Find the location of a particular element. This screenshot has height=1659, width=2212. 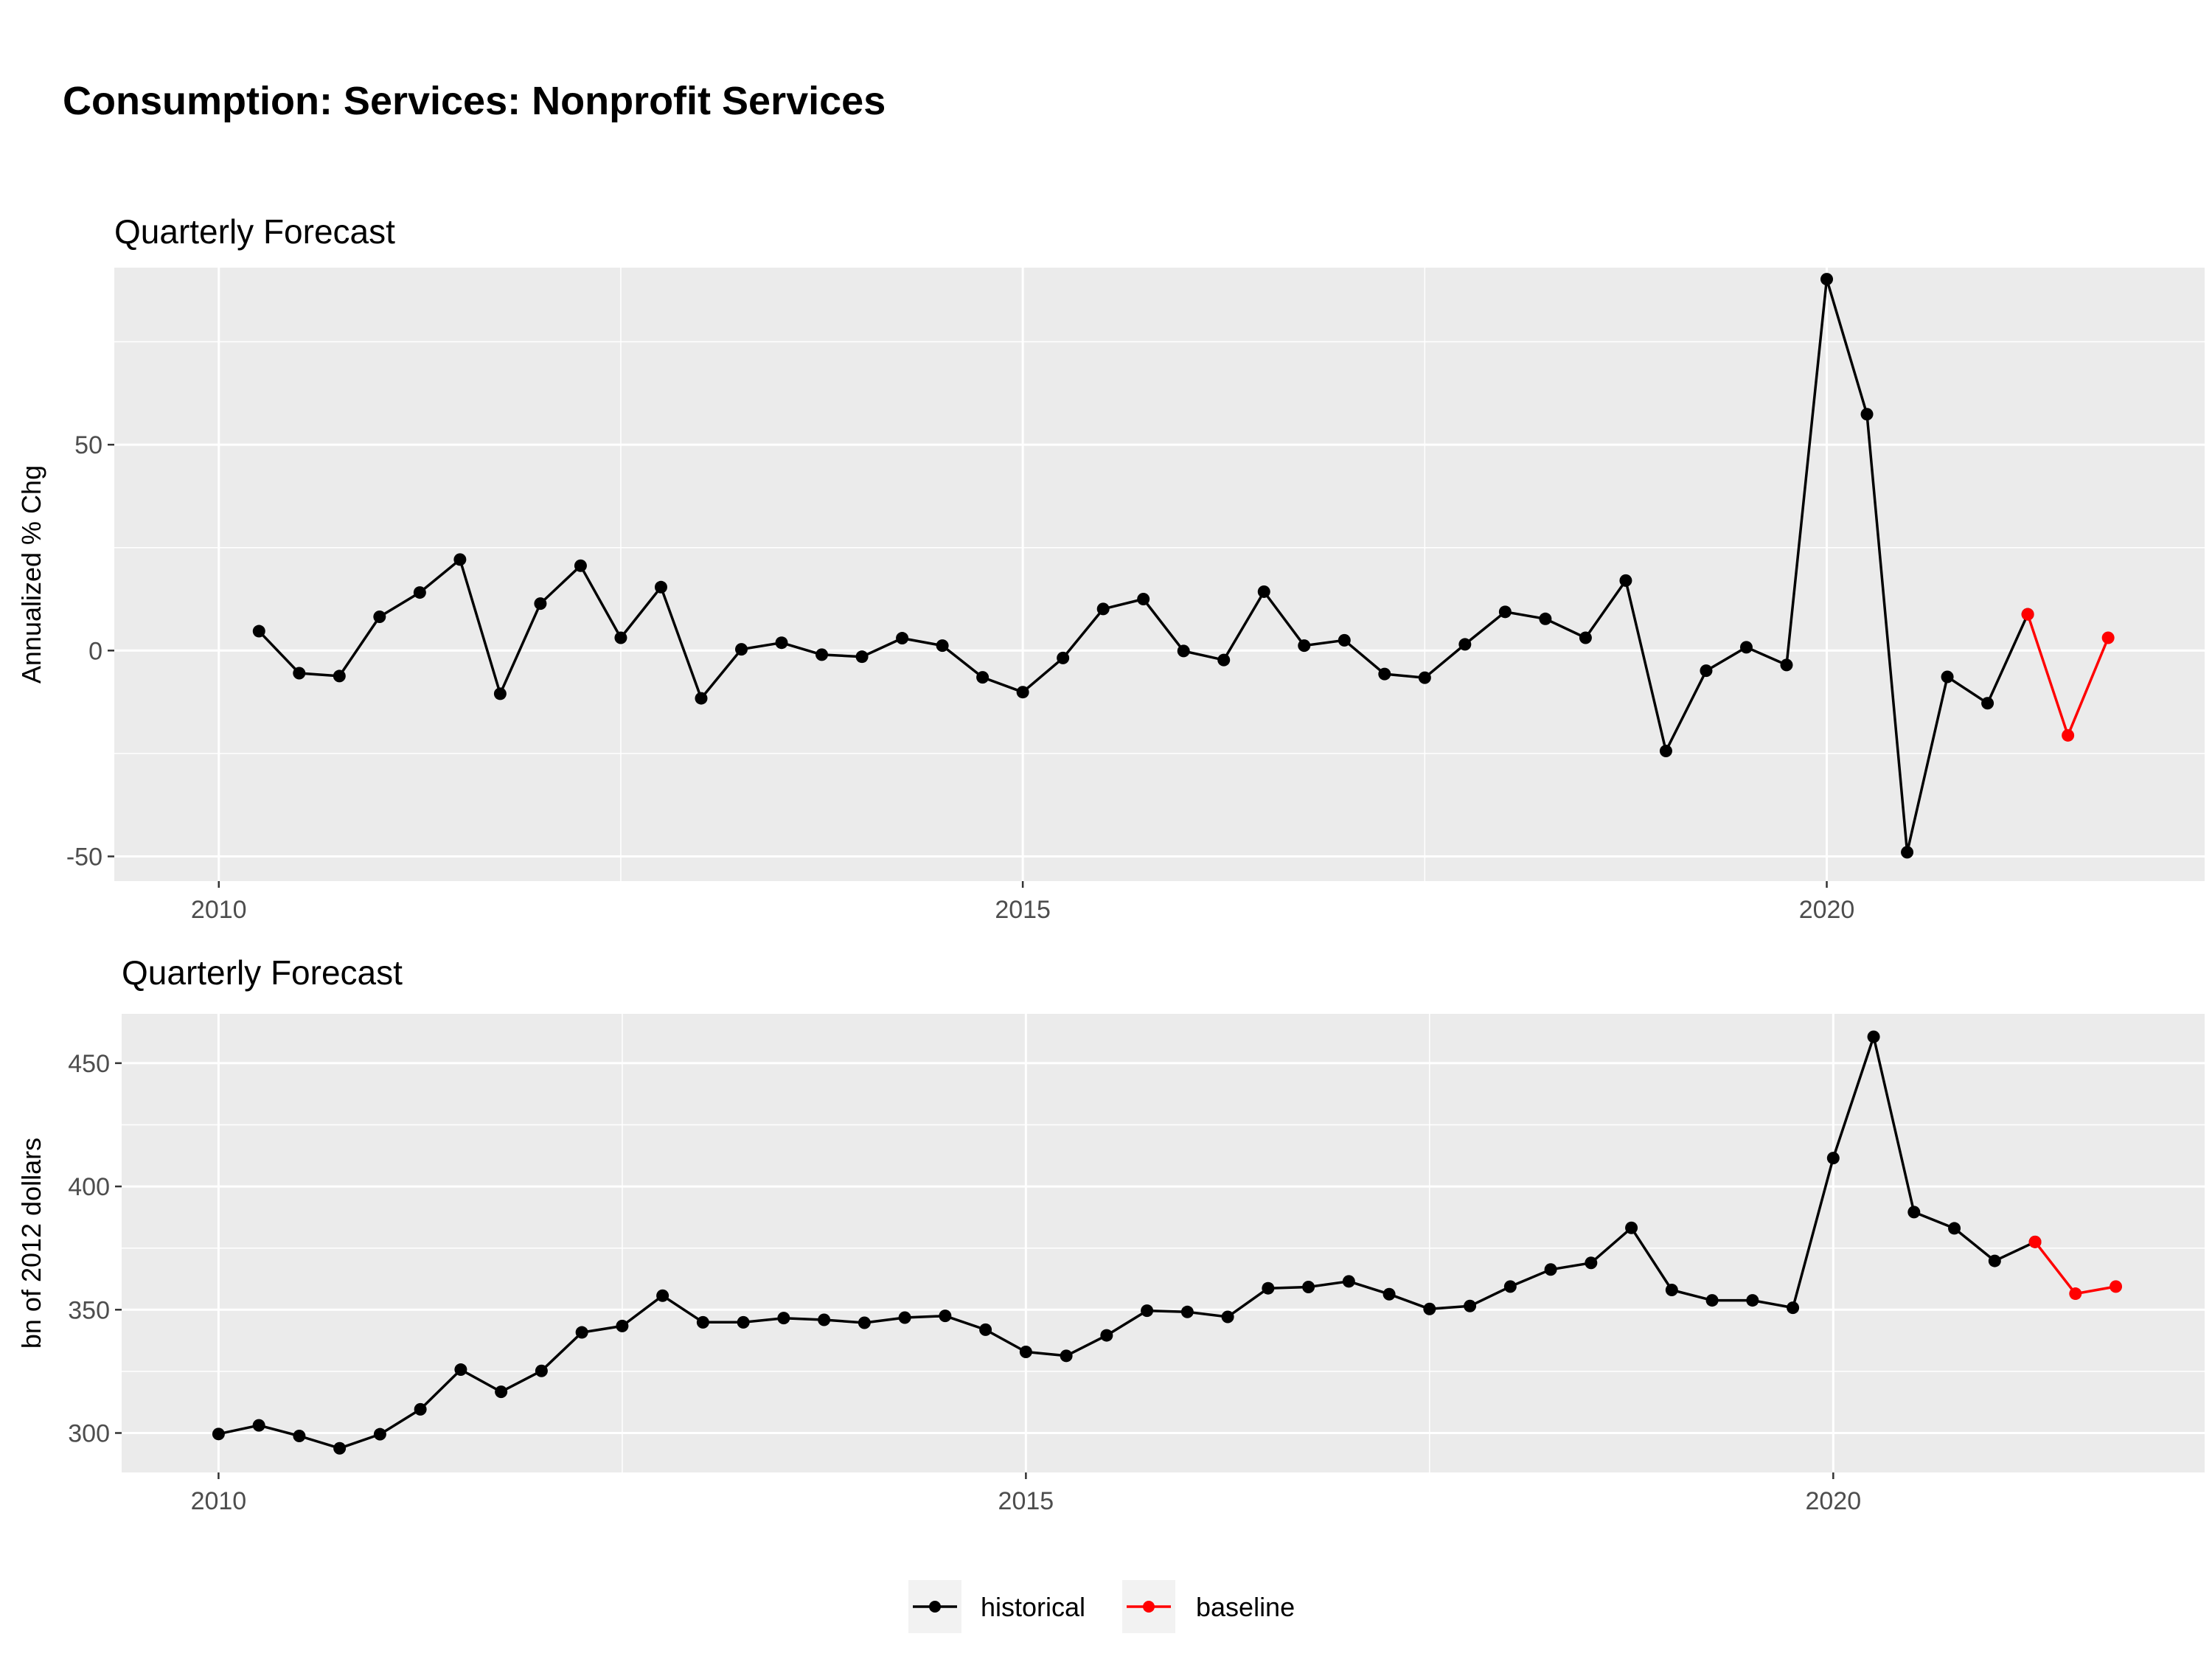

y-tick-label: 0 is located at coordinates (95, 651).